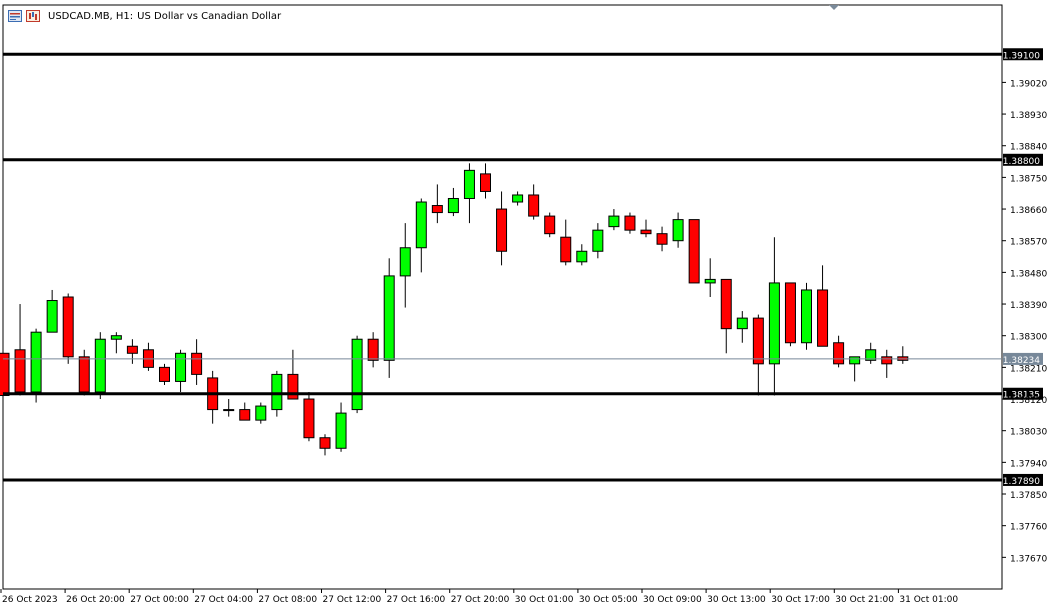 The image size is (1056, 609). I want to click on chart-title-description: US Dollar vs Canadian Dollar, so click(209, 16).